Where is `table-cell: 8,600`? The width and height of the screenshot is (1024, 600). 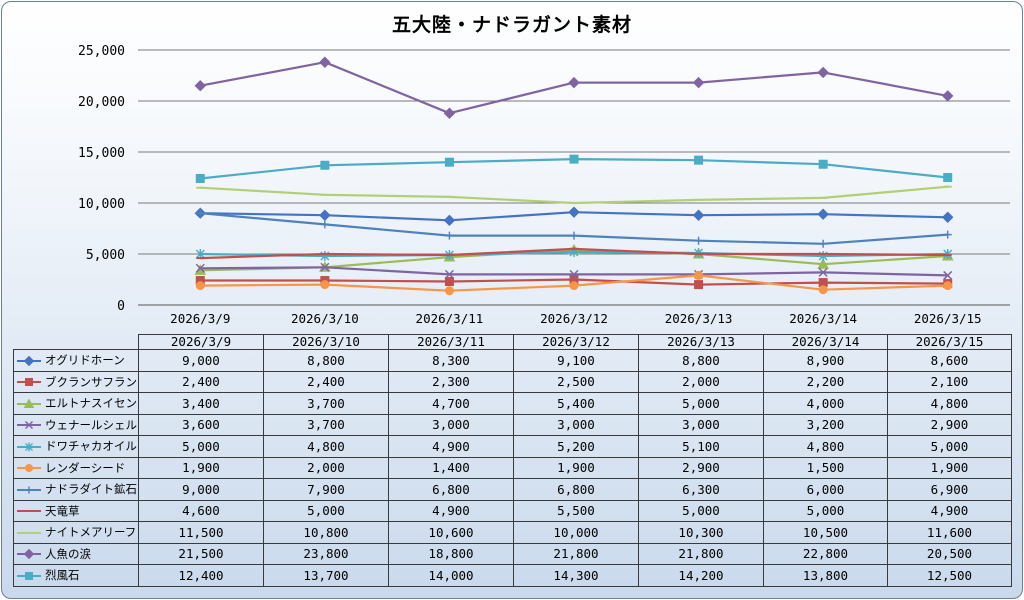 table-cell: 8,600 is located at coordinates (949, 360).